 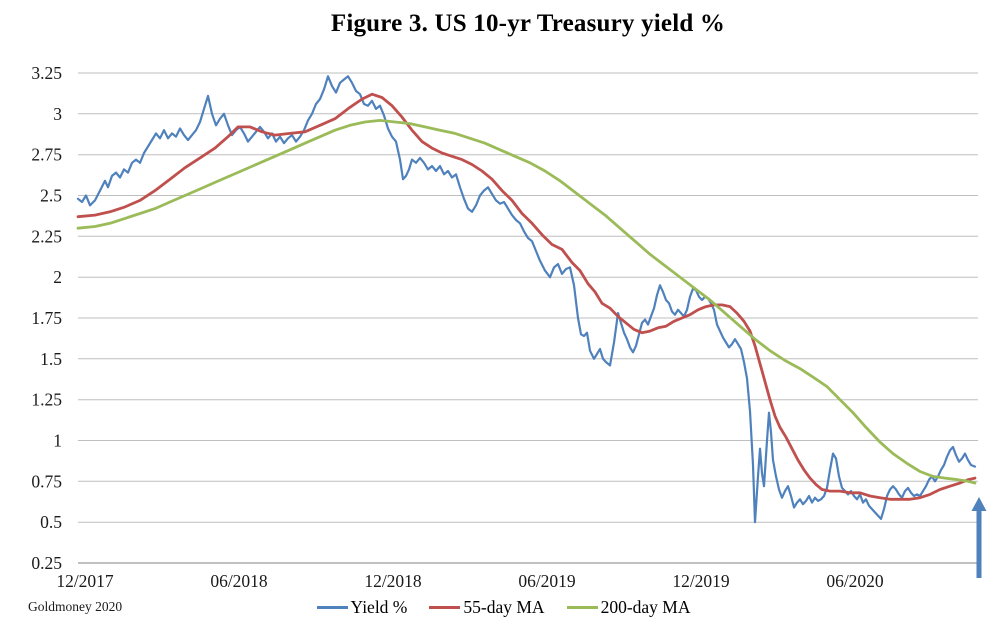 I want to click on y-axis-label: 2, so click(x=57, y=277).